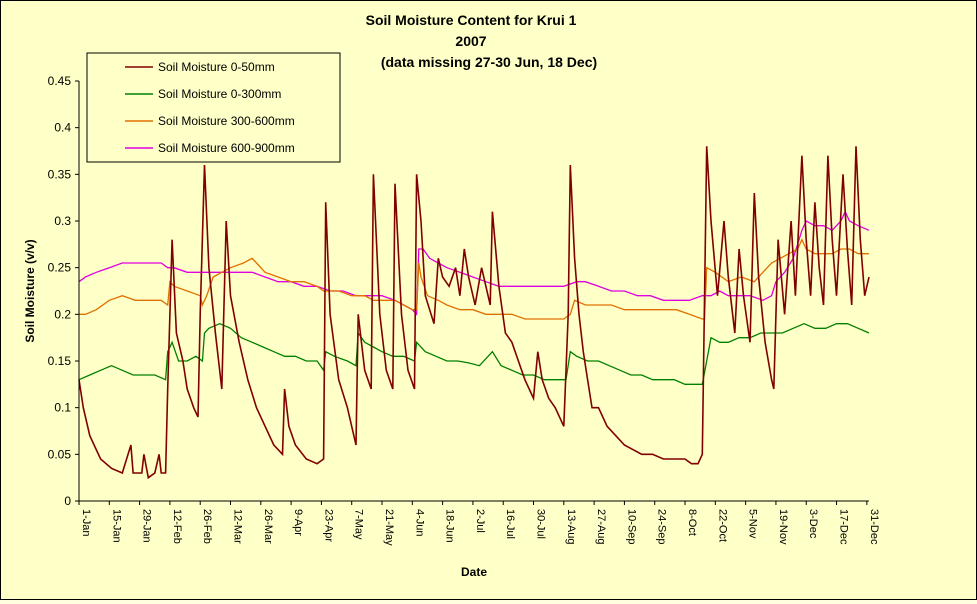 This screenshot has height=604, width=977. Describe the element at coordinates (662, 526) in the screenshot. I see `x-tick-label: 24-Sep` at that location.